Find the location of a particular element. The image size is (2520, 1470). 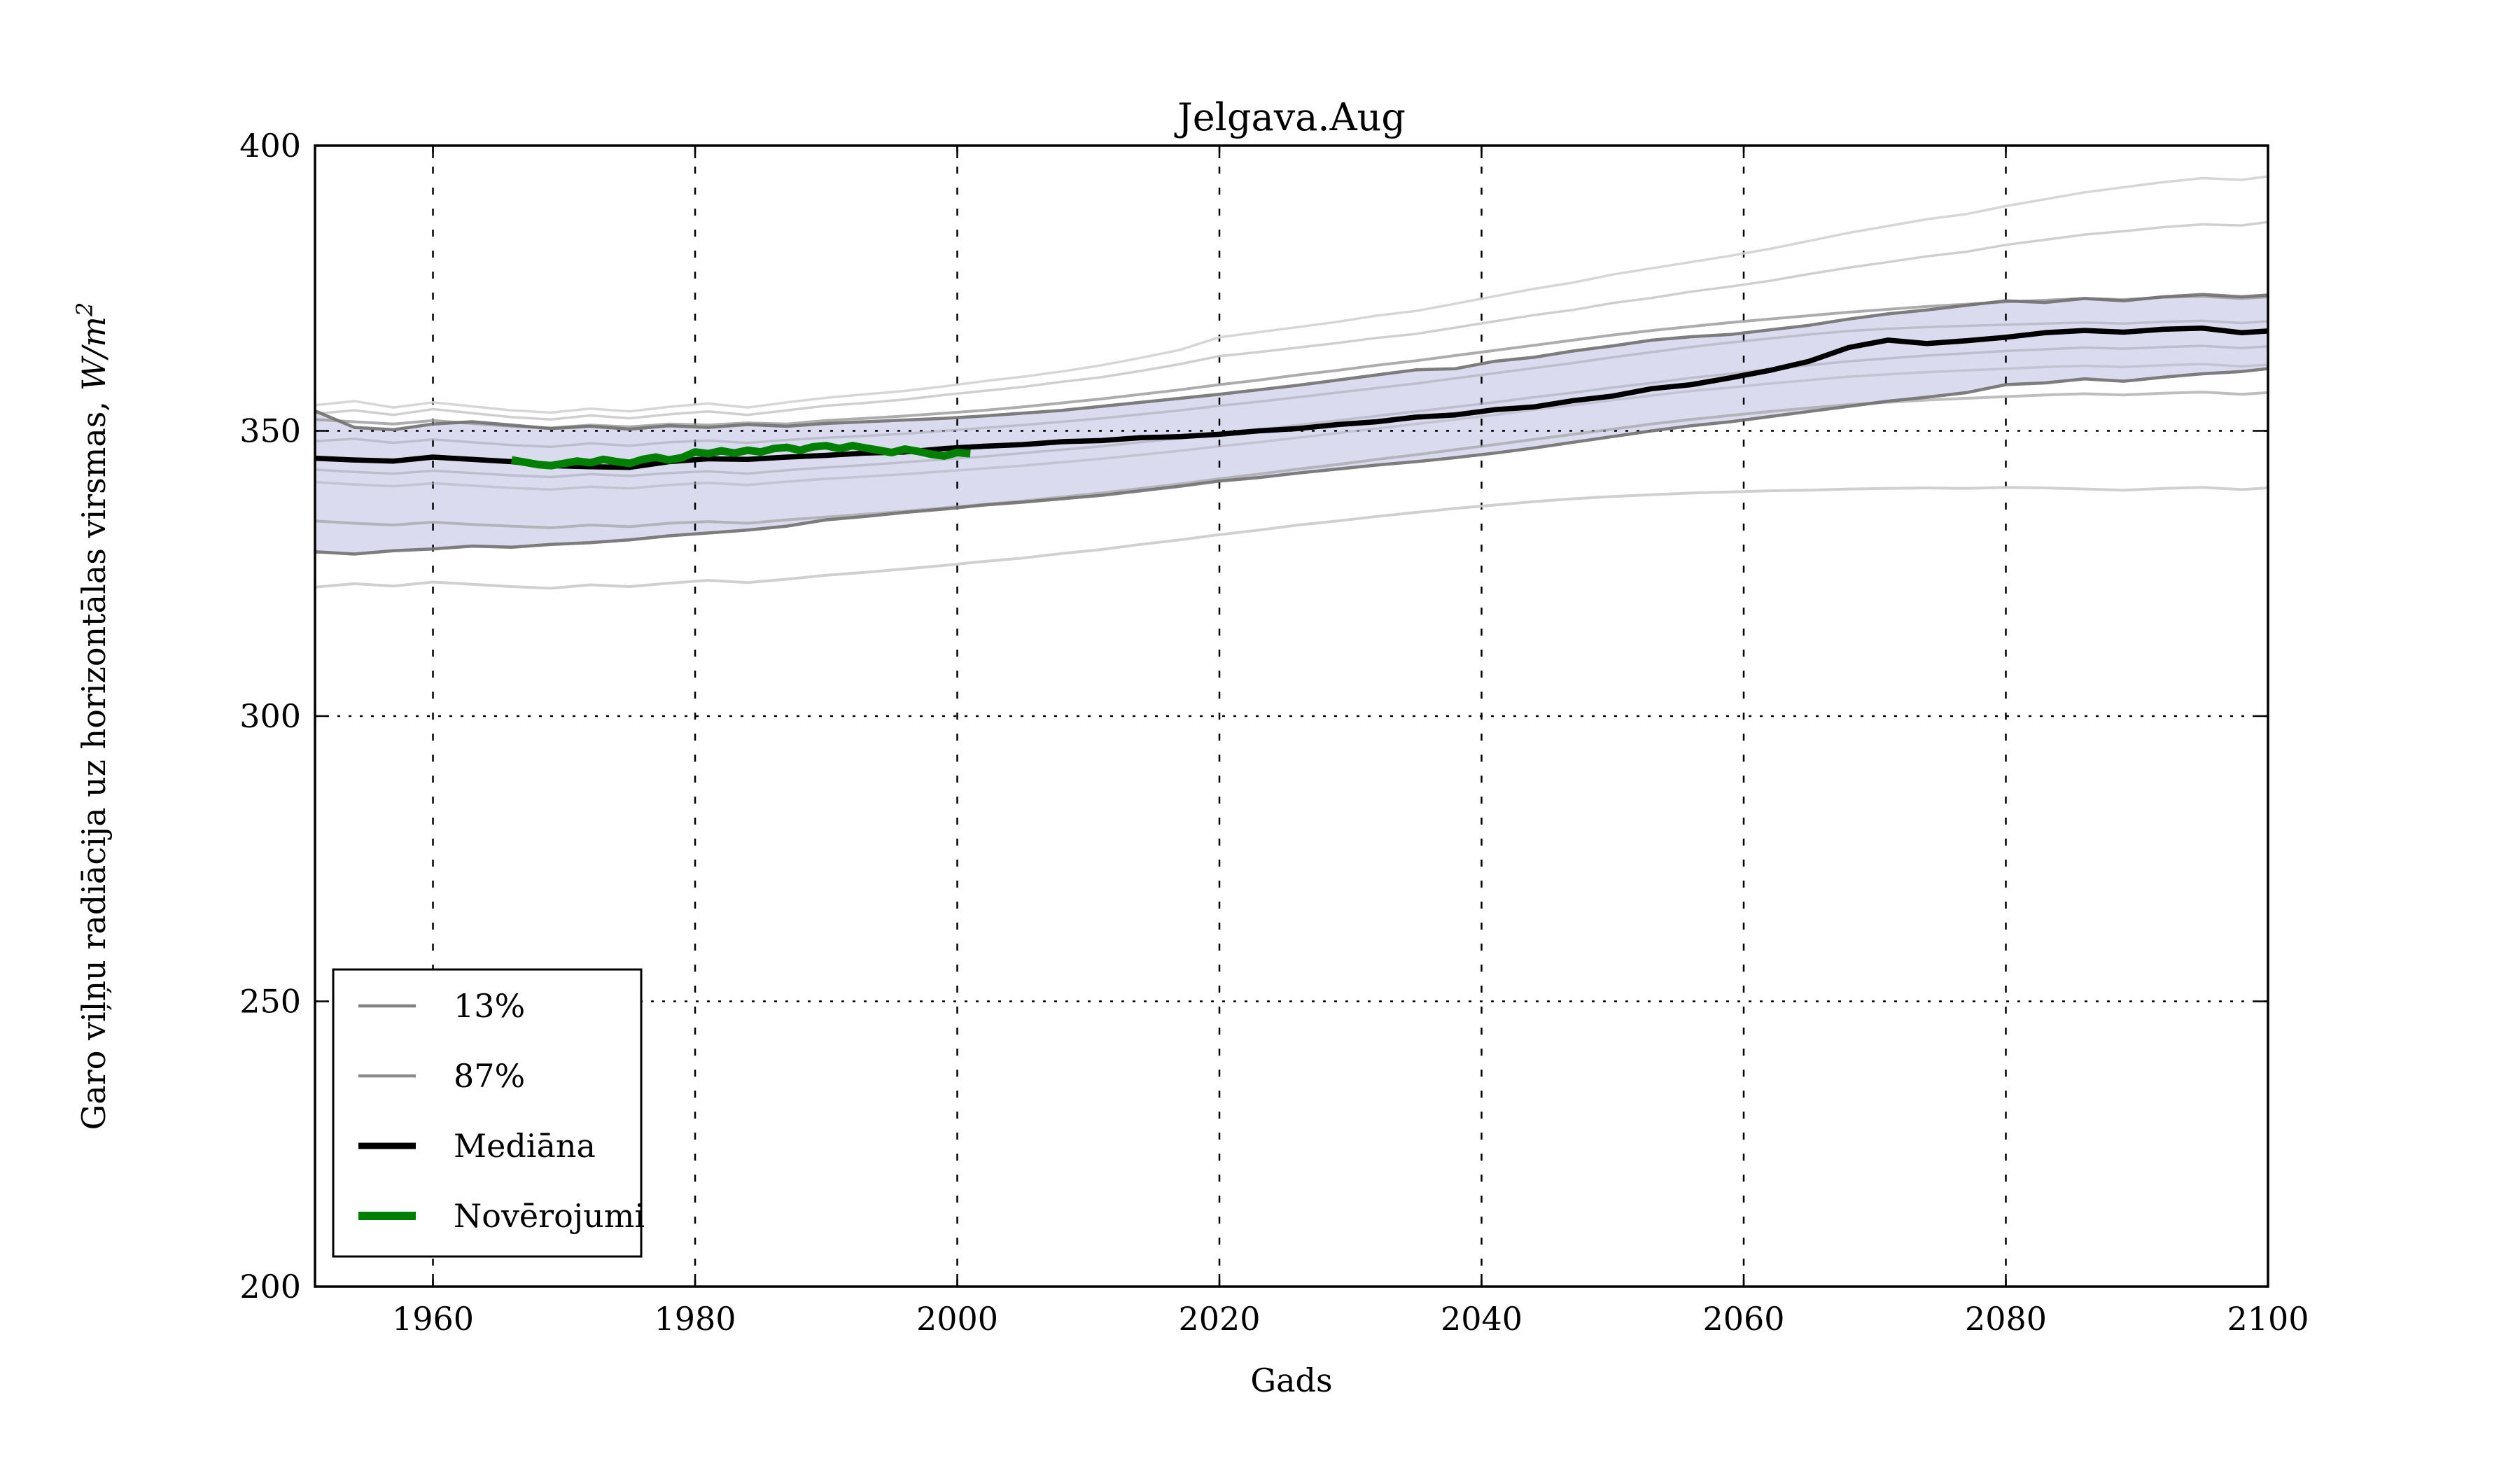

legend-item-label: 13% is located at coordinates (489, 1006).